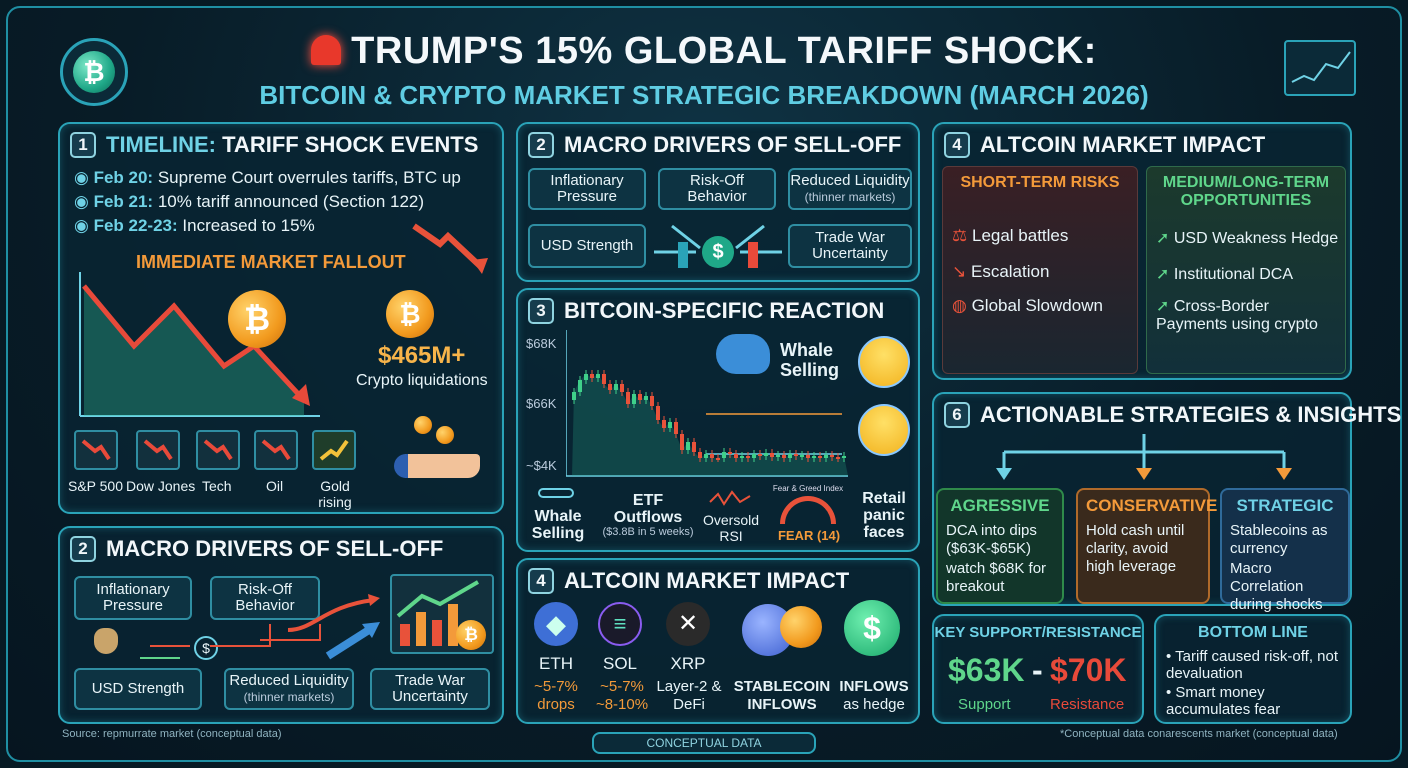  Describe the element at coordinates (230, 641) in the screenshot. I see `flow-arrows` at that location.